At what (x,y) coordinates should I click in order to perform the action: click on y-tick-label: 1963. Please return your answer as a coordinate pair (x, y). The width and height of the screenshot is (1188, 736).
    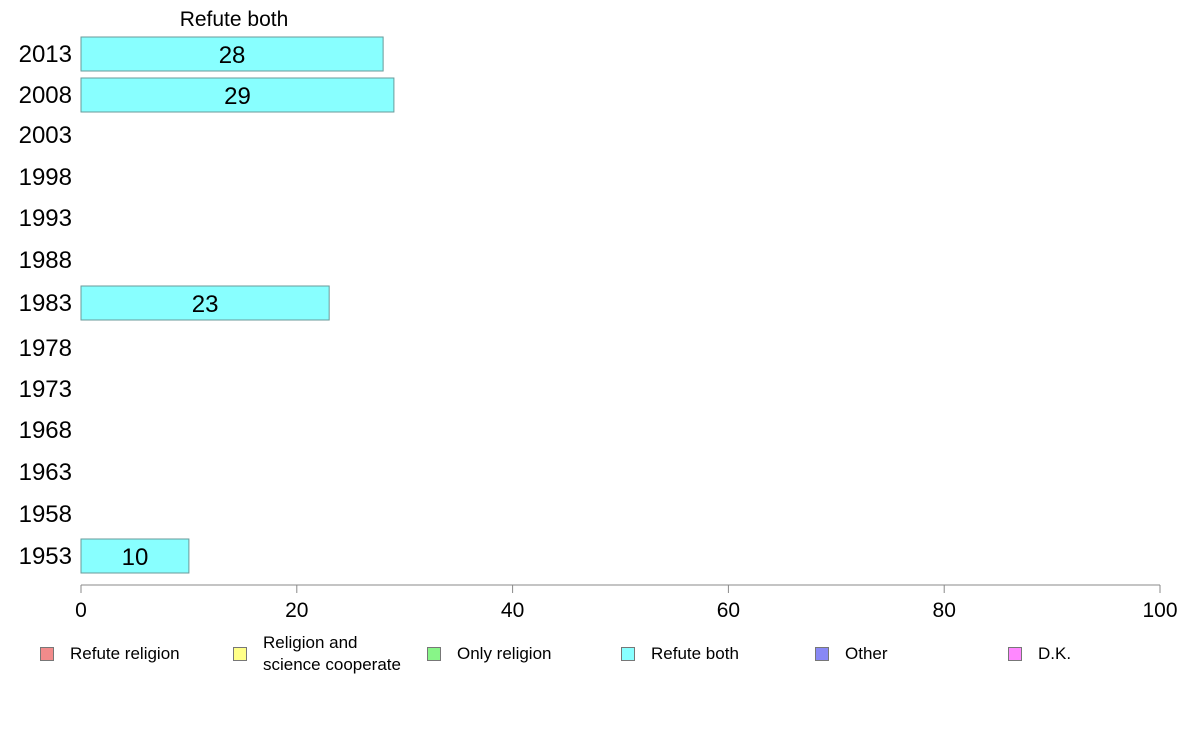
    Looking at the image, I should click on (45, 472).